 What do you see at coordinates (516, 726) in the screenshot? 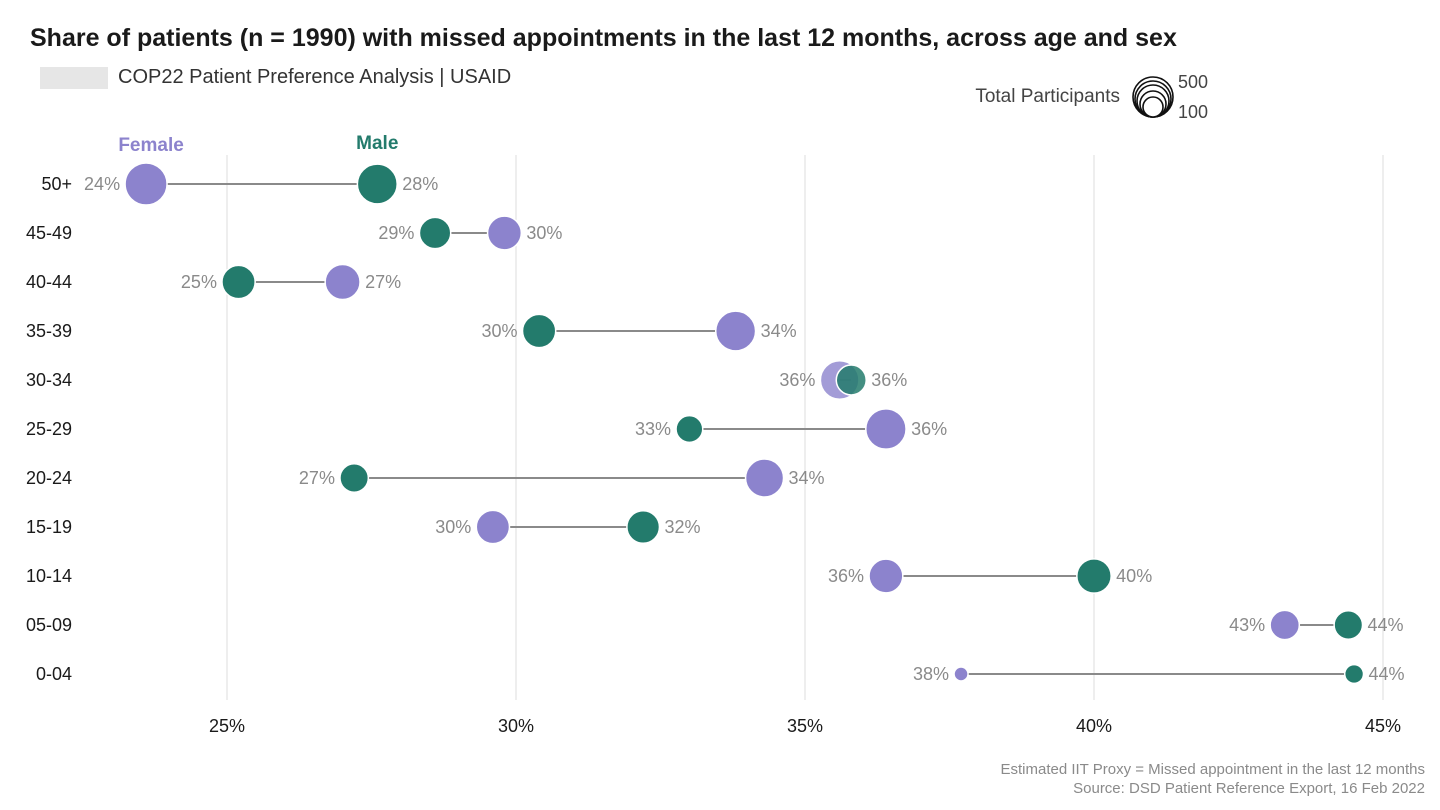
I see `x-tick-label: 30%` at bounding box center [516, 726].